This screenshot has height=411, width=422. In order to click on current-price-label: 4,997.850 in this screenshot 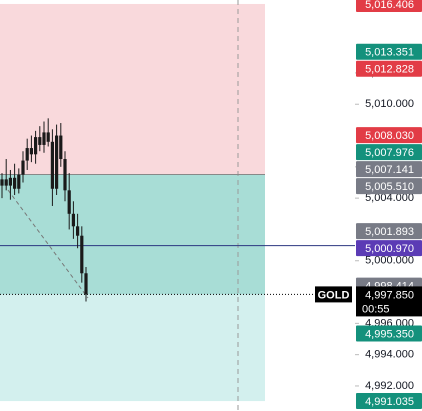, I will do `click(389, 295)`.